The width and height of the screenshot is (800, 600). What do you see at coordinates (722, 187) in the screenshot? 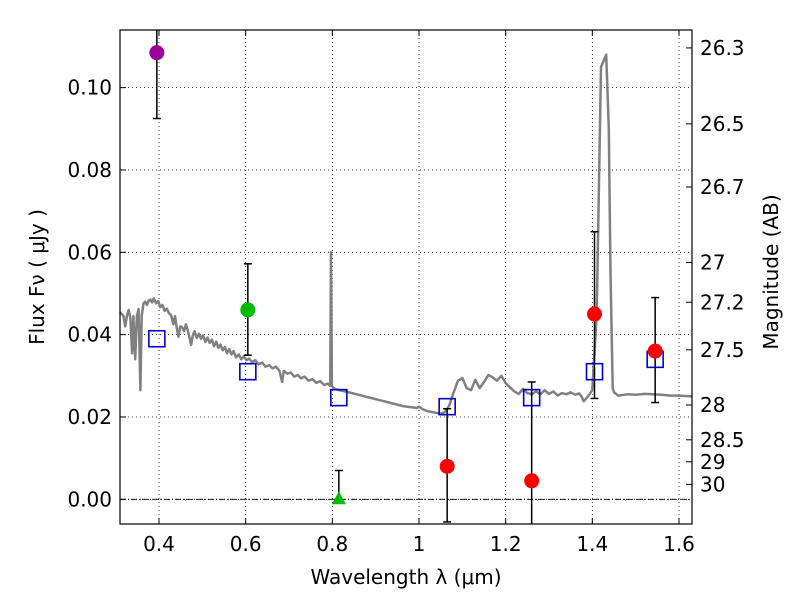
I see `magnitude-tick-label: 26.7` at bounding box center [722, 187].